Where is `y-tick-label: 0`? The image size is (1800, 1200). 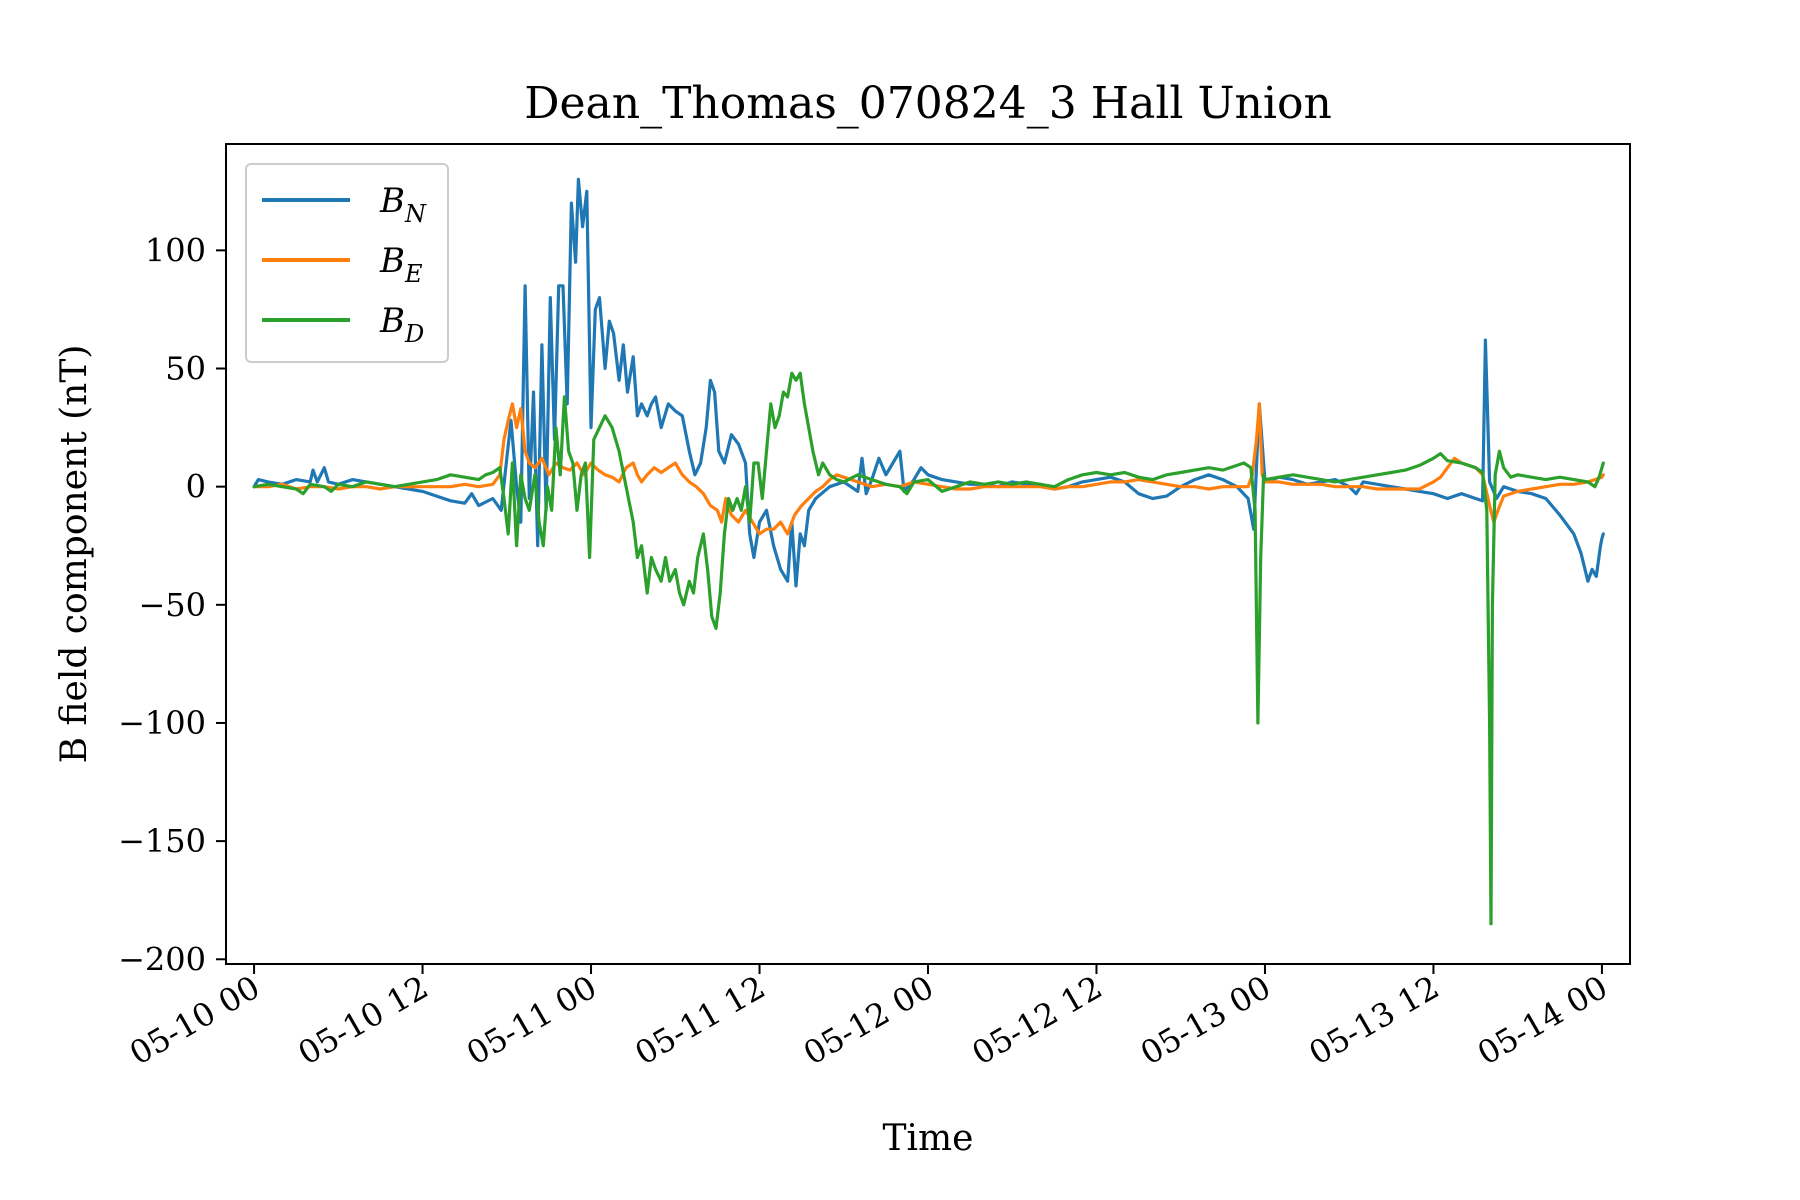
y-tick-label: 0 is located at coordinates (196, 487).